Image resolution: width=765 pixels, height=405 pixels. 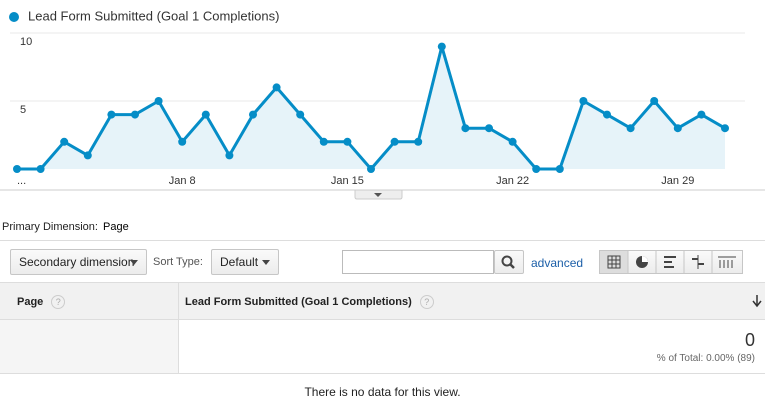 I want to click on collapse-arrow, so click(x=378, y=195).